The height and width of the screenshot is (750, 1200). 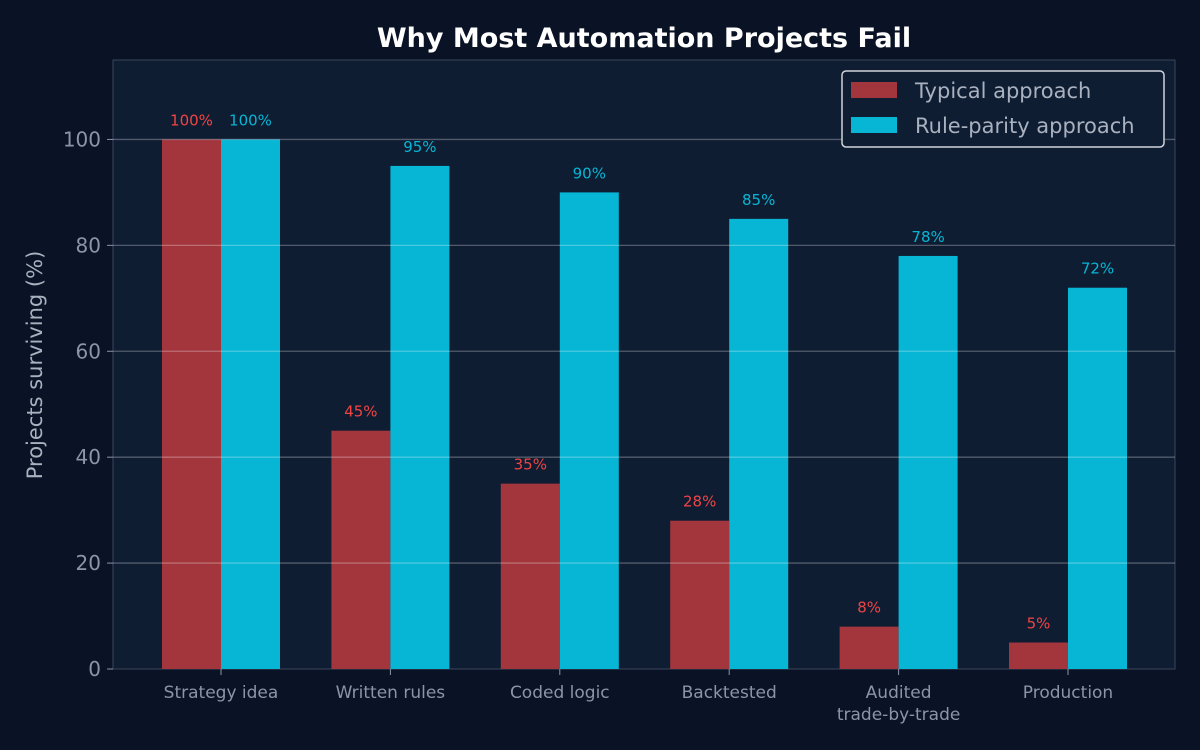 I want to click on y-tick-label: 0, so click(x=94, y=669).